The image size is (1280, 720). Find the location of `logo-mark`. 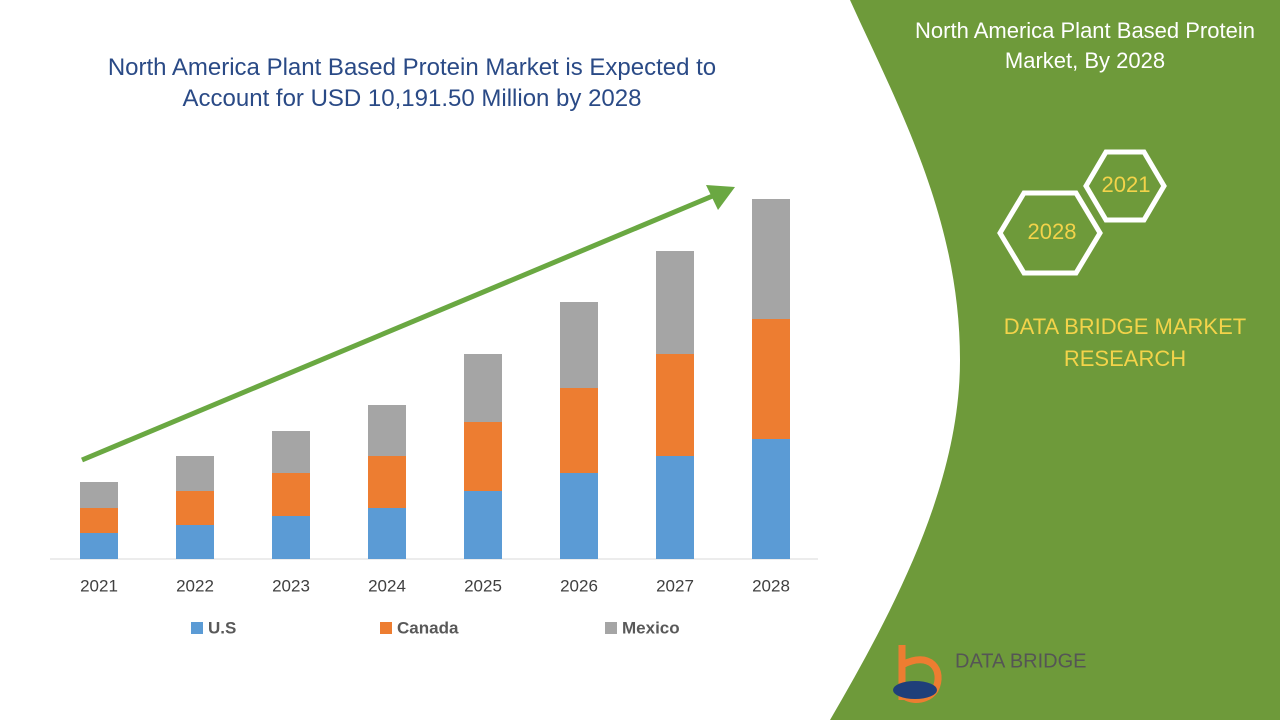

logo-mark is located at coordinates (915, 690).